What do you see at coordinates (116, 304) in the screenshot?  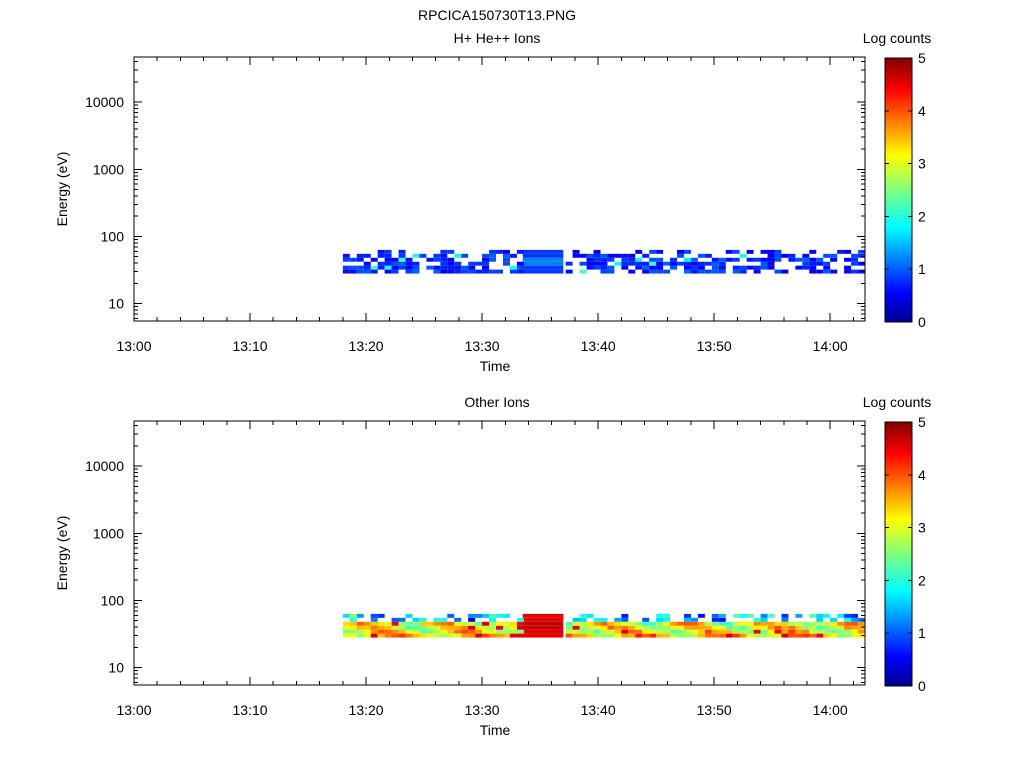 I see `y-tick-label: 10` at bounding box center [116, 304].